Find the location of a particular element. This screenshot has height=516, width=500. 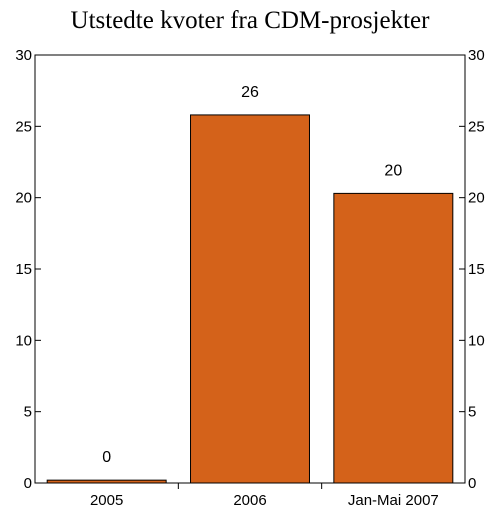

y-tick-label-left: 0 is located at coordinates (28, 483).